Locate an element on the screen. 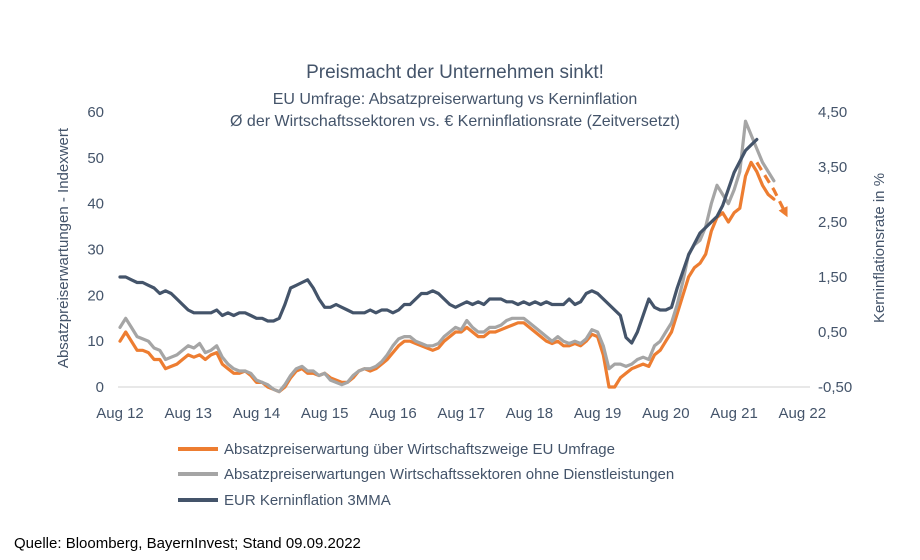 Image resolution: width=920 pixels, height=560 pixels. left-axis-ticks: 0 10 20 30 40 50 60 is located at coordinates (95, 250).